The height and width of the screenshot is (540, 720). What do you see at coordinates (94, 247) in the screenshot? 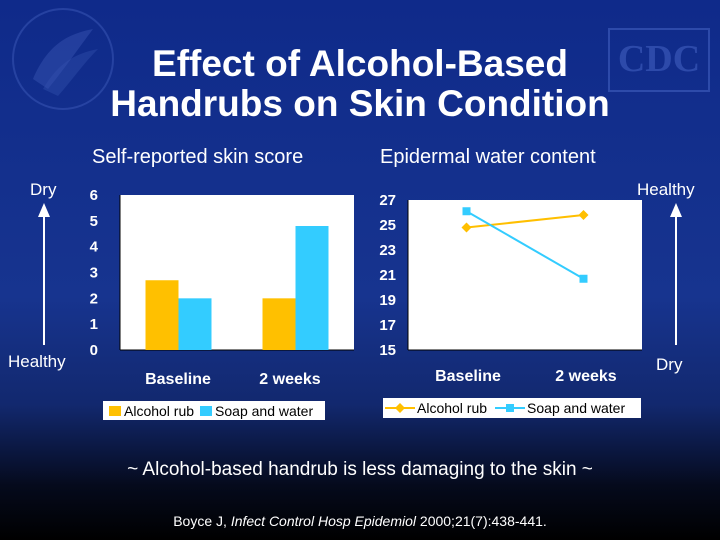
I see `bar-y-tick-label: 4` at bounding box center [94, 247].